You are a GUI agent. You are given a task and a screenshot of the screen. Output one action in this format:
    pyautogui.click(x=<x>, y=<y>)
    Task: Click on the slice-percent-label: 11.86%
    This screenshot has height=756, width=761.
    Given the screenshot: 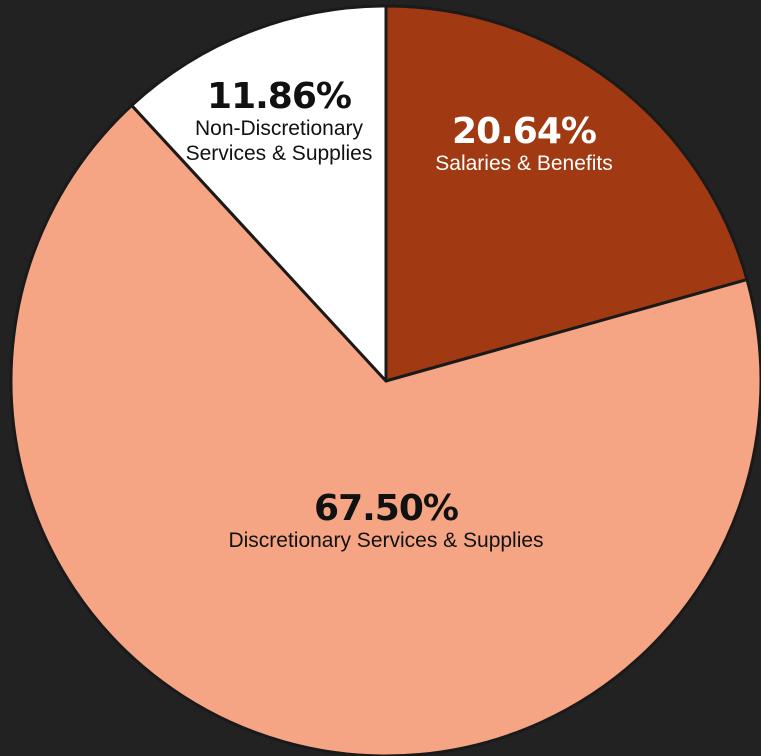 What is the action you would take?
    pyautogui.click(x=279, y=96)
    